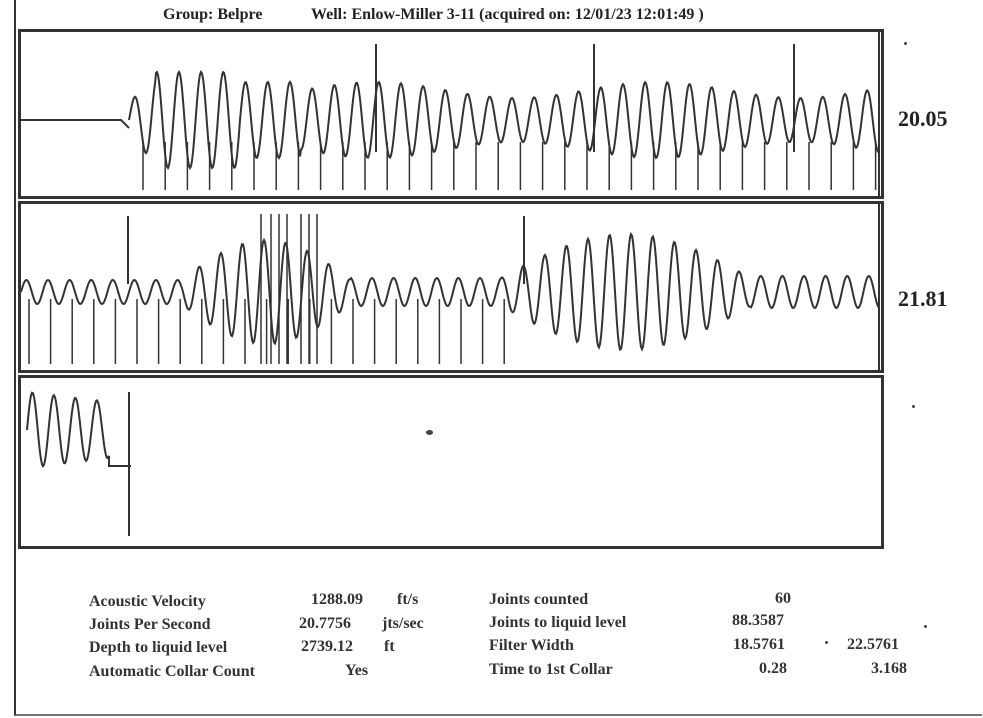  What do you see at coordinates (539, 599) in the screenshot?
I see `result-label: Joints counted` at bounding box center [539, 599].